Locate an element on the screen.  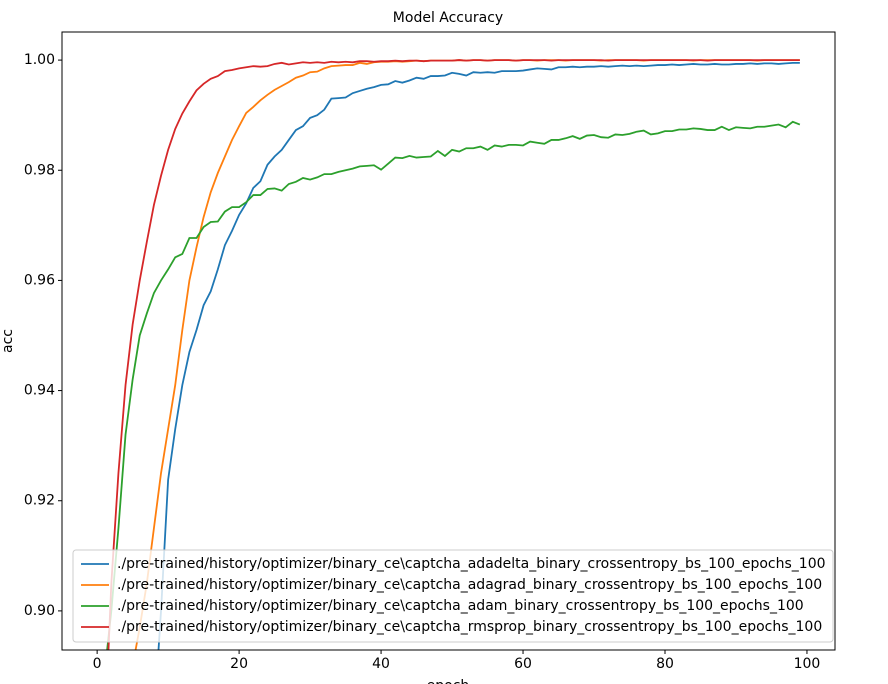
x-tick-label: 0 is located at coordinates (97, 664).